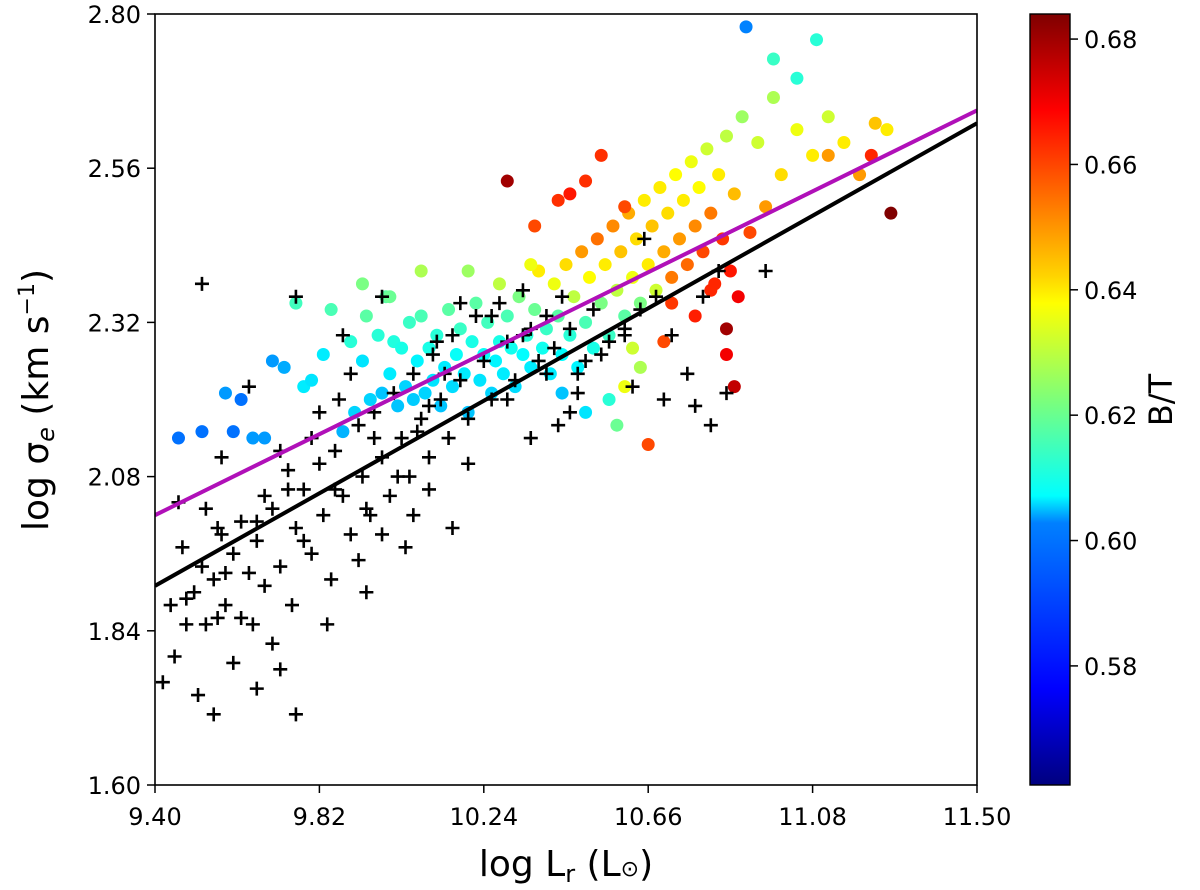  Describe the element at coordinates (114, 632) in the screenshot. I see `y-tick-label: 1.84` at that location.